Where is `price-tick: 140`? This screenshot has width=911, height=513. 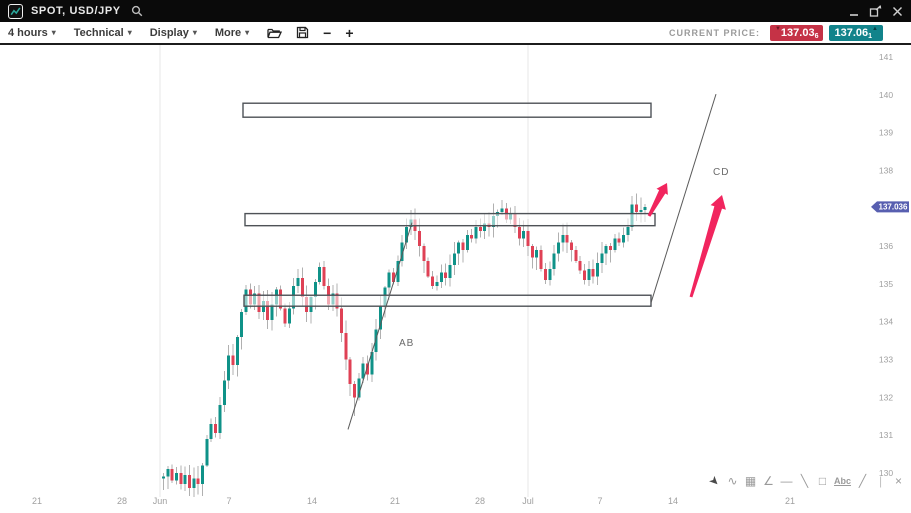
price-tick: 140 is located at coordinates (886, 95).